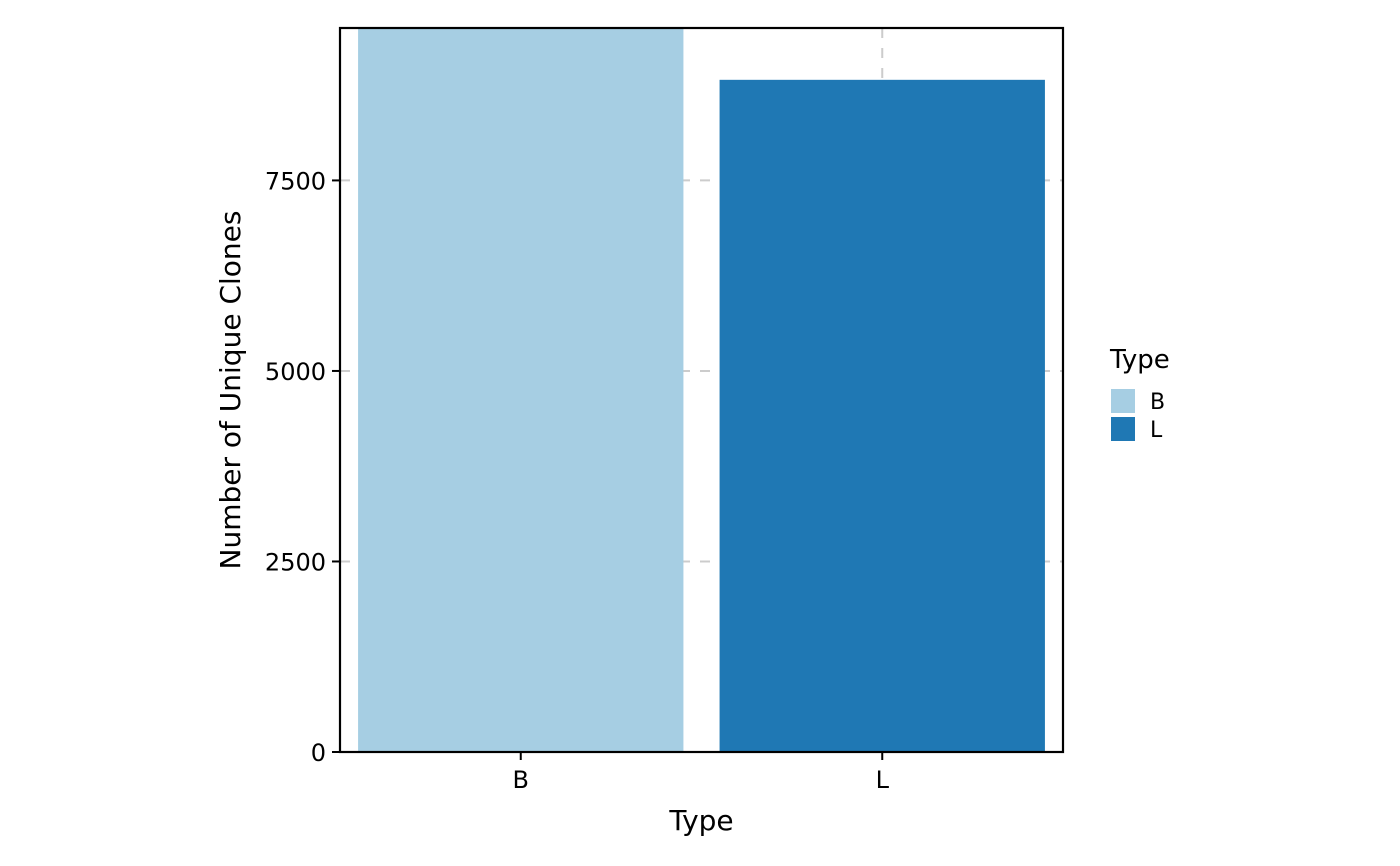  Describe the element at coordinates (295, 372) in the screenshot. I see `y-tick-label: 5000` at that location.